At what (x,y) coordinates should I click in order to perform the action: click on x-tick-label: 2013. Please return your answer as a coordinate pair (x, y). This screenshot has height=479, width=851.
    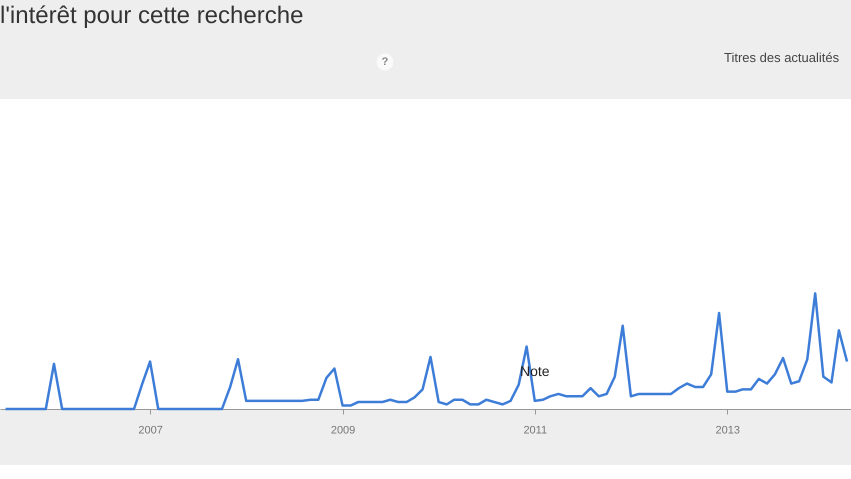
    Looking at the image, I should click on (728, 430).